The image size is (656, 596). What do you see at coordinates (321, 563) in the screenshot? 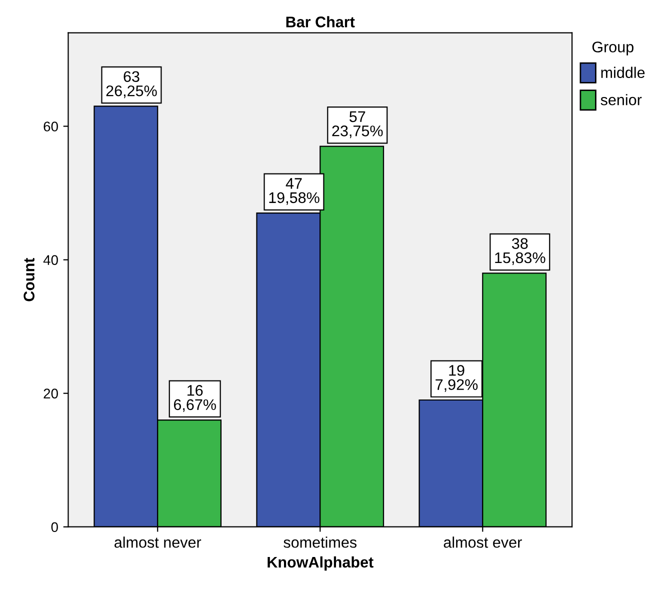
I see `x-axis-title: KnowAlphabet` at bounding box center [321, 563].